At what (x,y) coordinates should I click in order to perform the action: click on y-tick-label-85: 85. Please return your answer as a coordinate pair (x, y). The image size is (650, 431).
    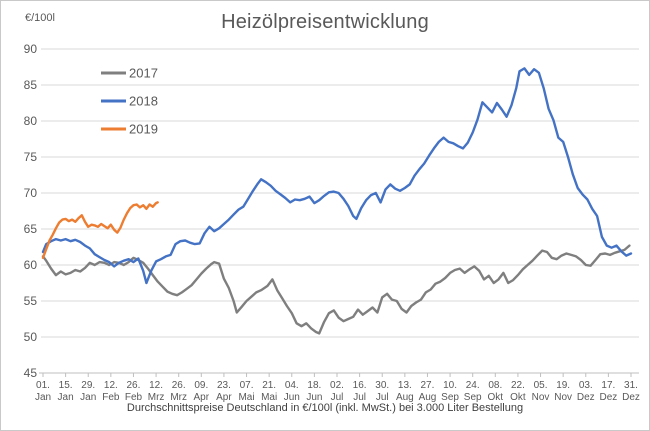
    Looking at the image, I should click on (31, 85).